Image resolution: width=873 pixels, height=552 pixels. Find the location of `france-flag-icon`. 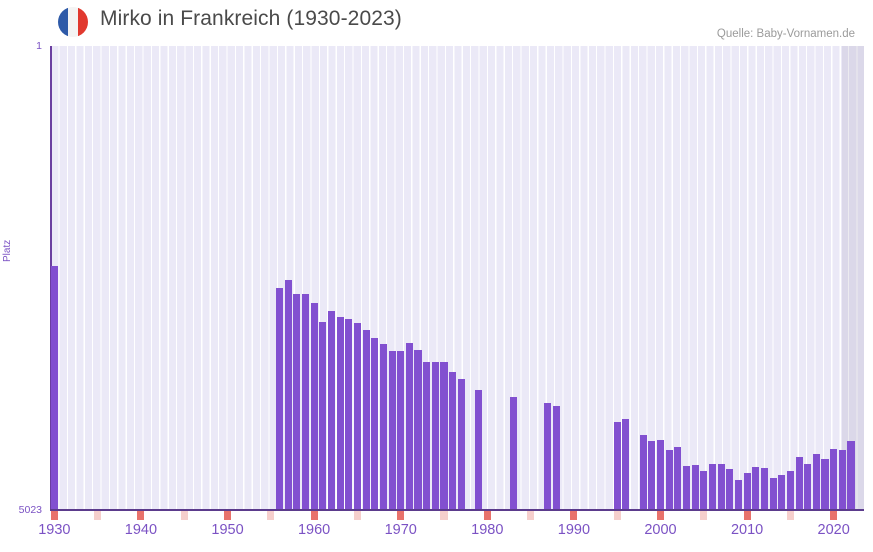

france-flag-icon is located at coordinates (73, 22).